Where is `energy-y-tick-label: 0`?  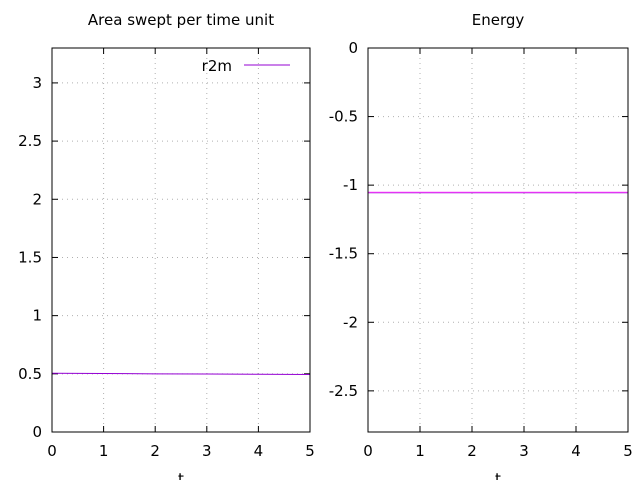 energy-y-tick-label: 0 is located at coordinates (353, 48).